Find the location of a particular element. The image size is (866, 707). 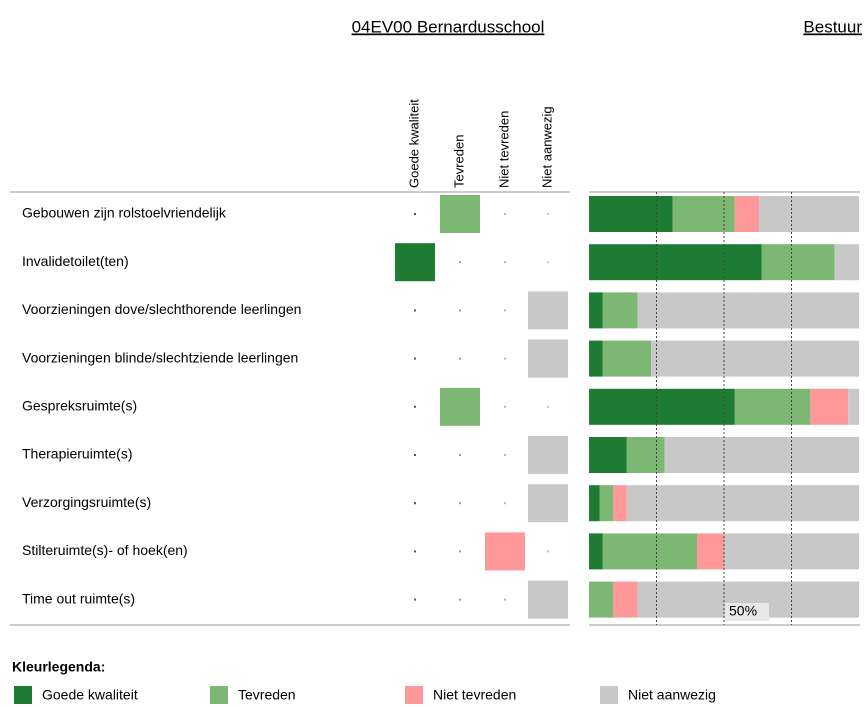

row-label: Stilteruimte(s)- of hoek(en) is located at coordinates (105, 550).